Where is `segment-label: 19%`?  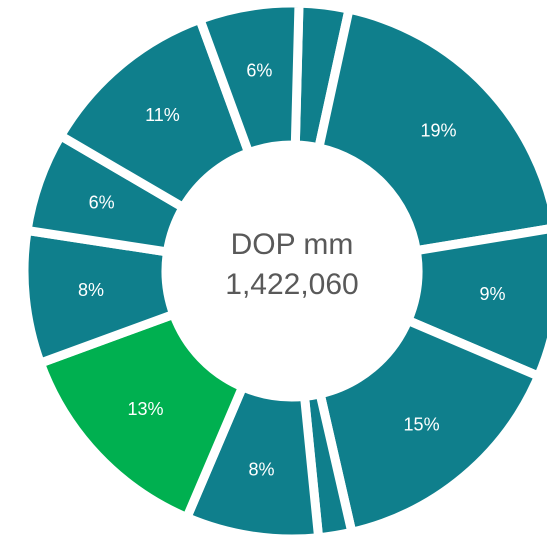
segment-label: 19% is located at coordinates (439, 131).